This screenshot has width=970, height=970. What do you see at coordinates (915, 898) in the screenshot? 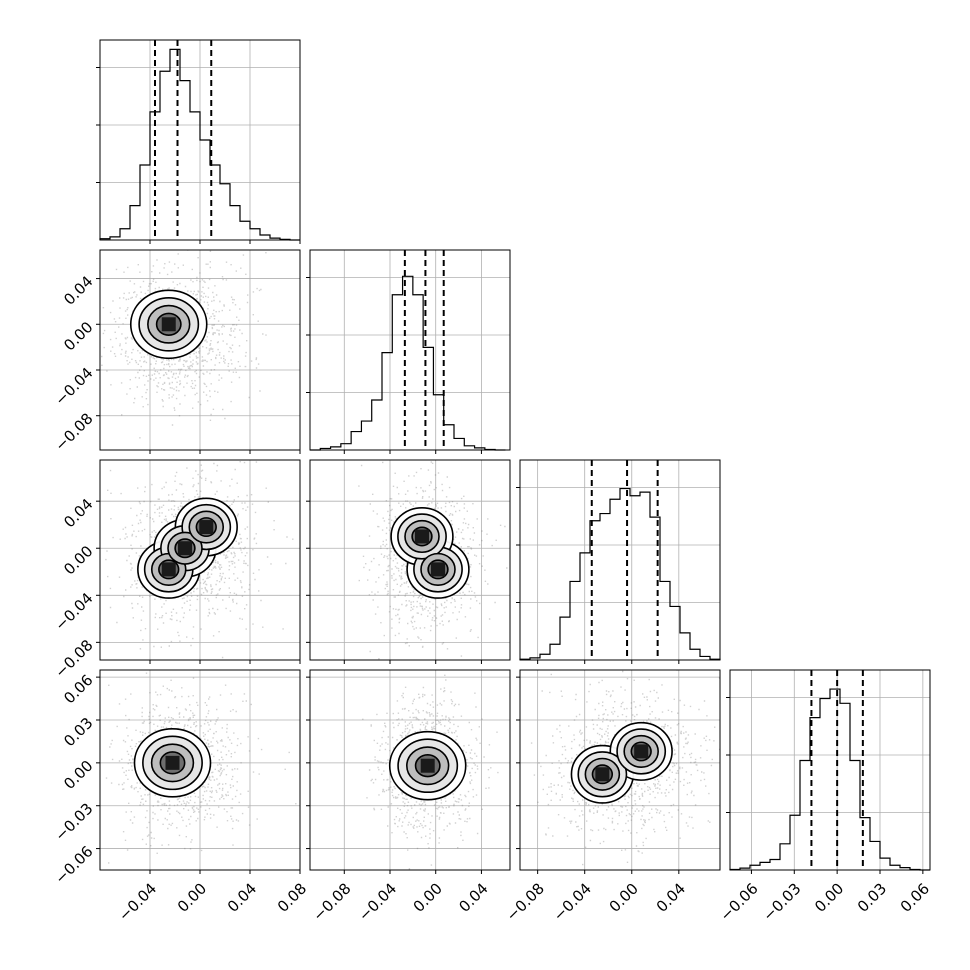
I see `x-tick-label: 0.06` at bounding box center [915, 898].